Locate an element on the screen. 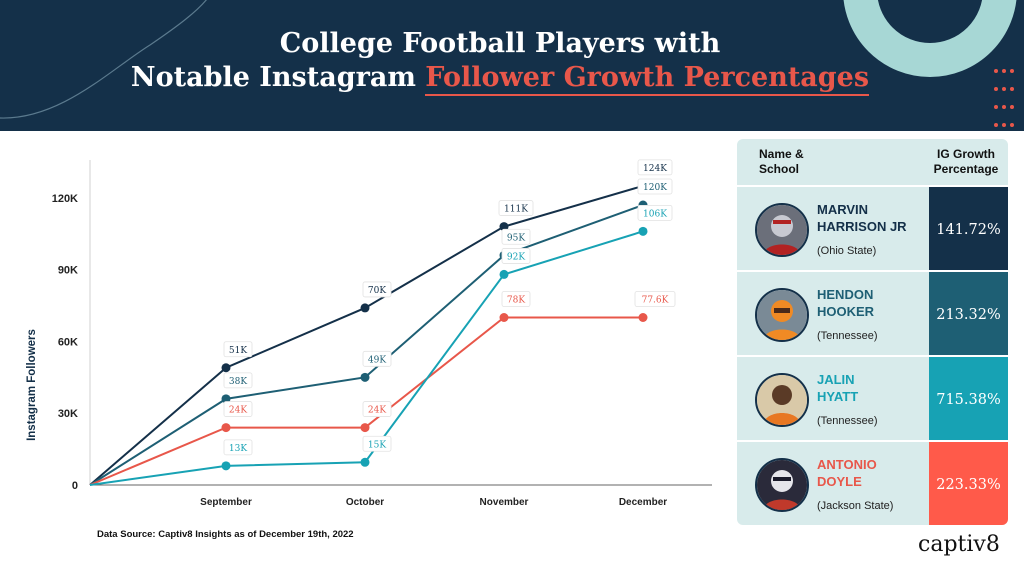 Image resolution: width=1024 pixels, height=575 pixels. page-title-line1: College Football Players with is located at coordinates (500, 43).